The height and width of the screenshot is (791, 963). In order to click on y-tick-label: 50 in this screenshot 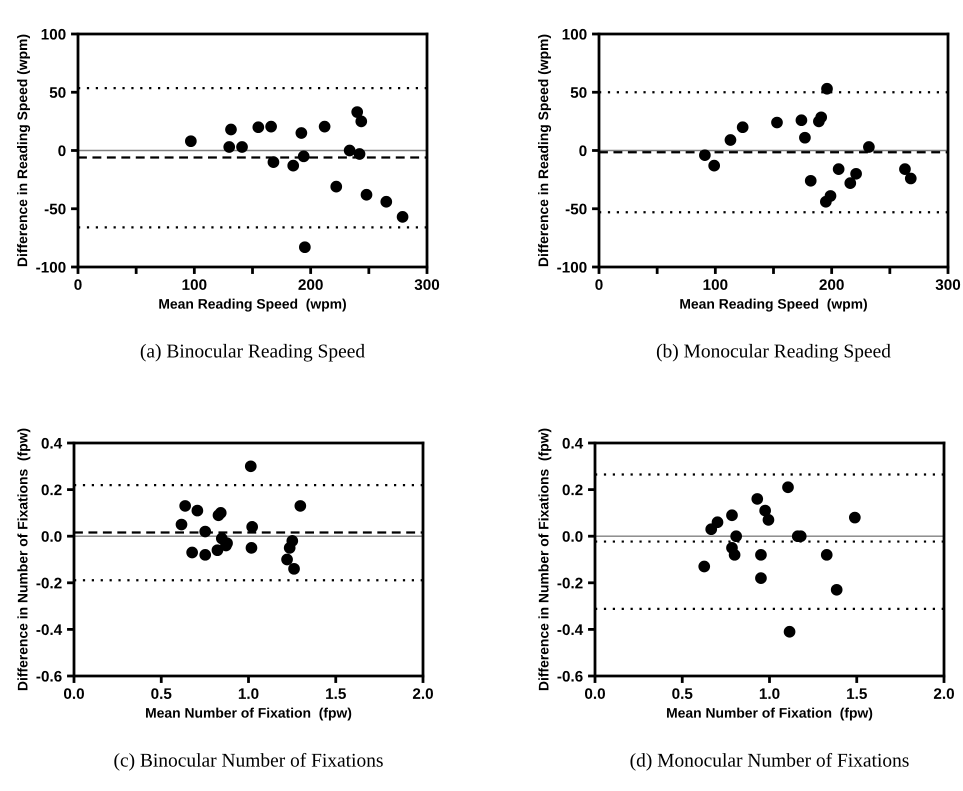, I will do `click(58, 92)`.